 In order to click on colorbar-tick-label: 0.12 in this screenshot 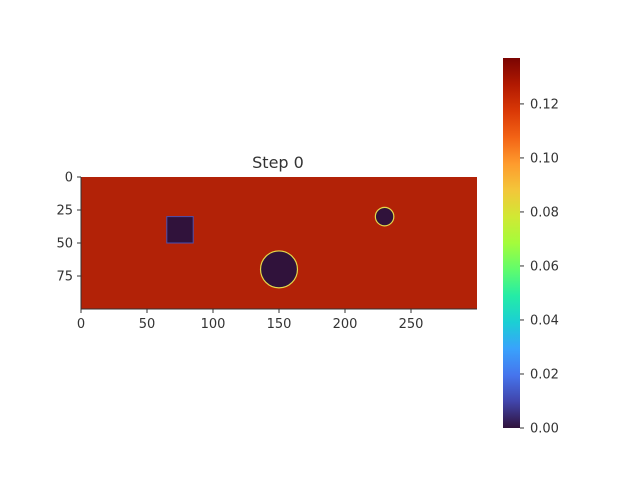, I will do `click(544, 104)`.